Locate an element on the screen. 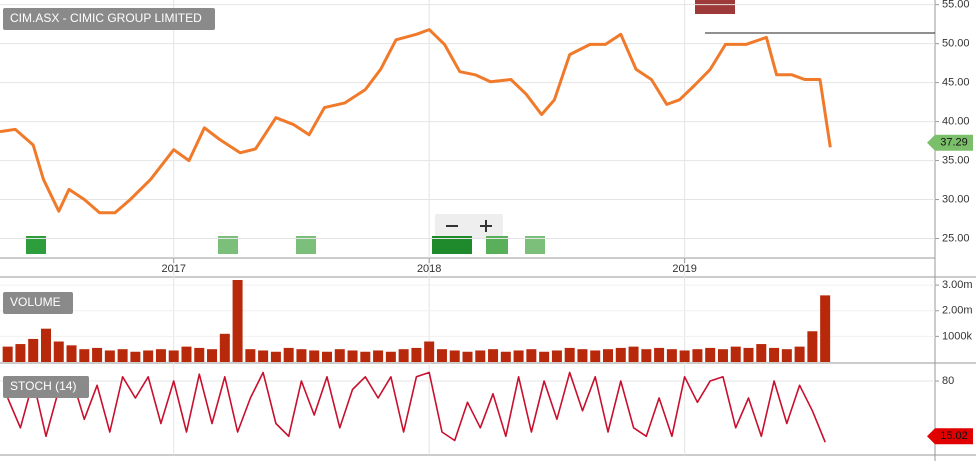 The height and width of the screenshot is (466, 976). y-tick-label: 45.00 is located at coordinates (956, 83).